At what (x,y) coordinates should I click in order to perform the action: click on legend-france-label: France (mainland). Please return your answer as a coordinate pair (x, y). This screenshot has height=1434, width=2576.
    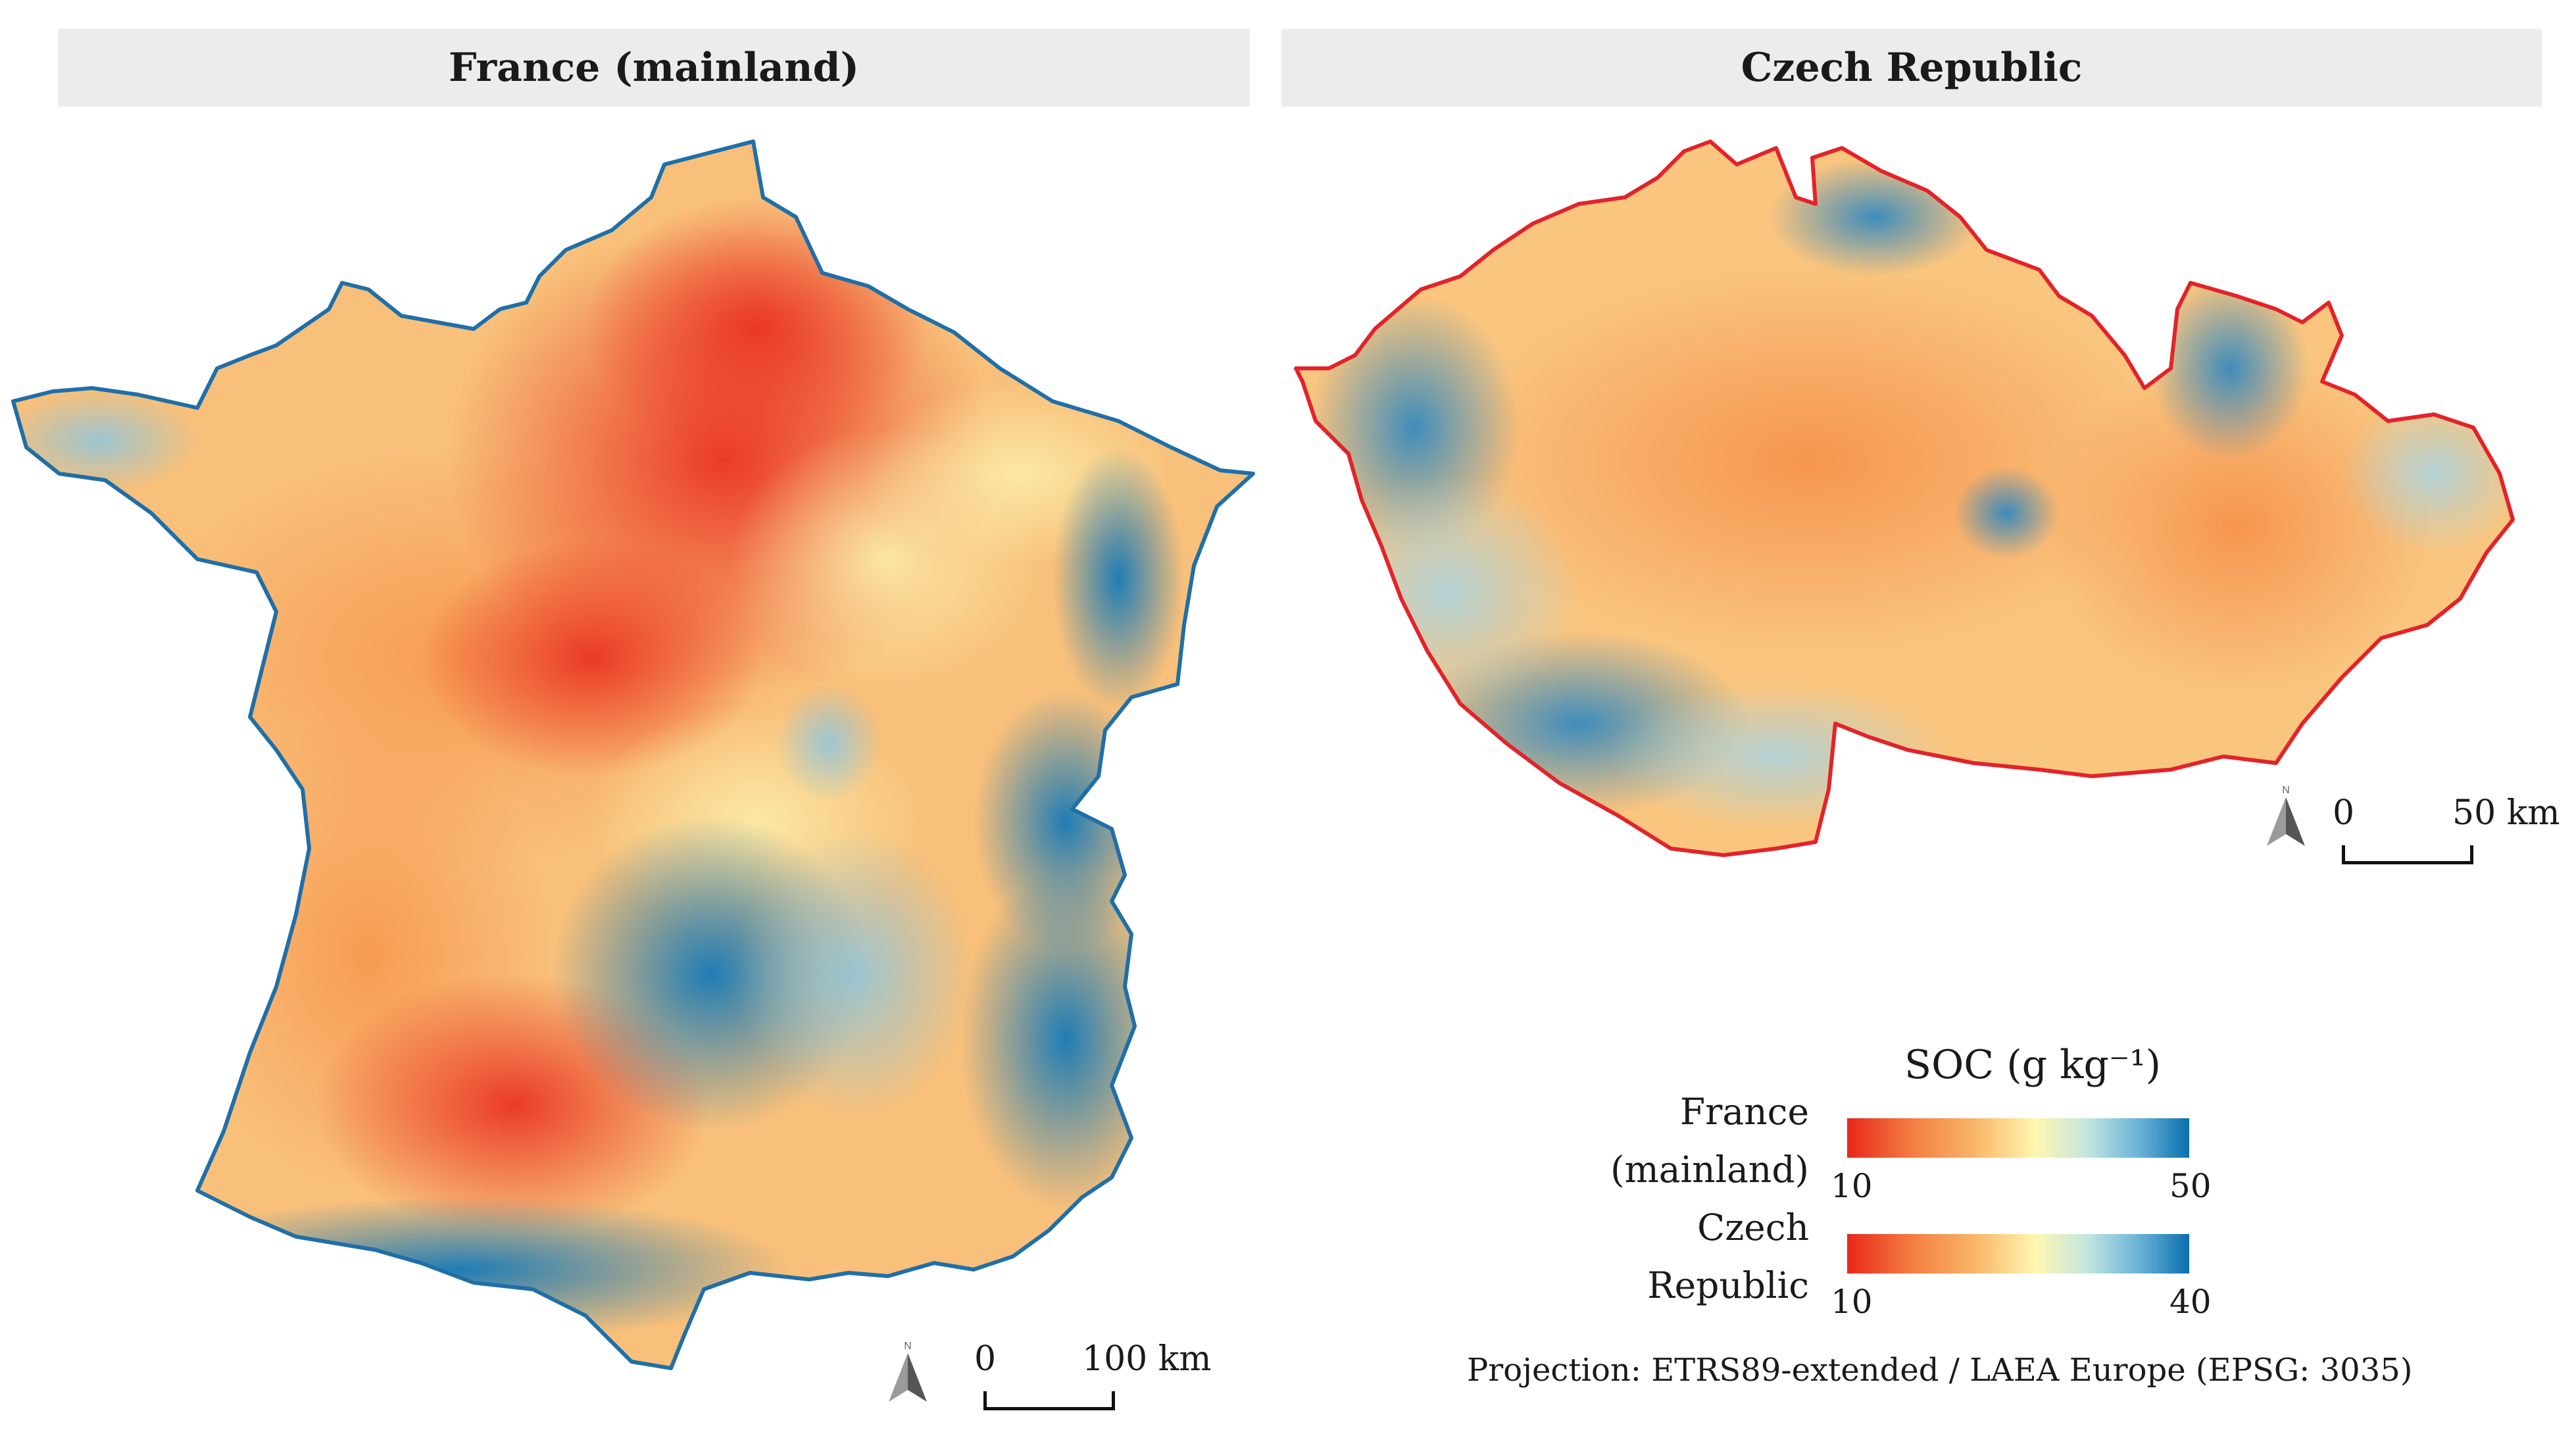
    Looking at the image, I should click on (1709, 1141).